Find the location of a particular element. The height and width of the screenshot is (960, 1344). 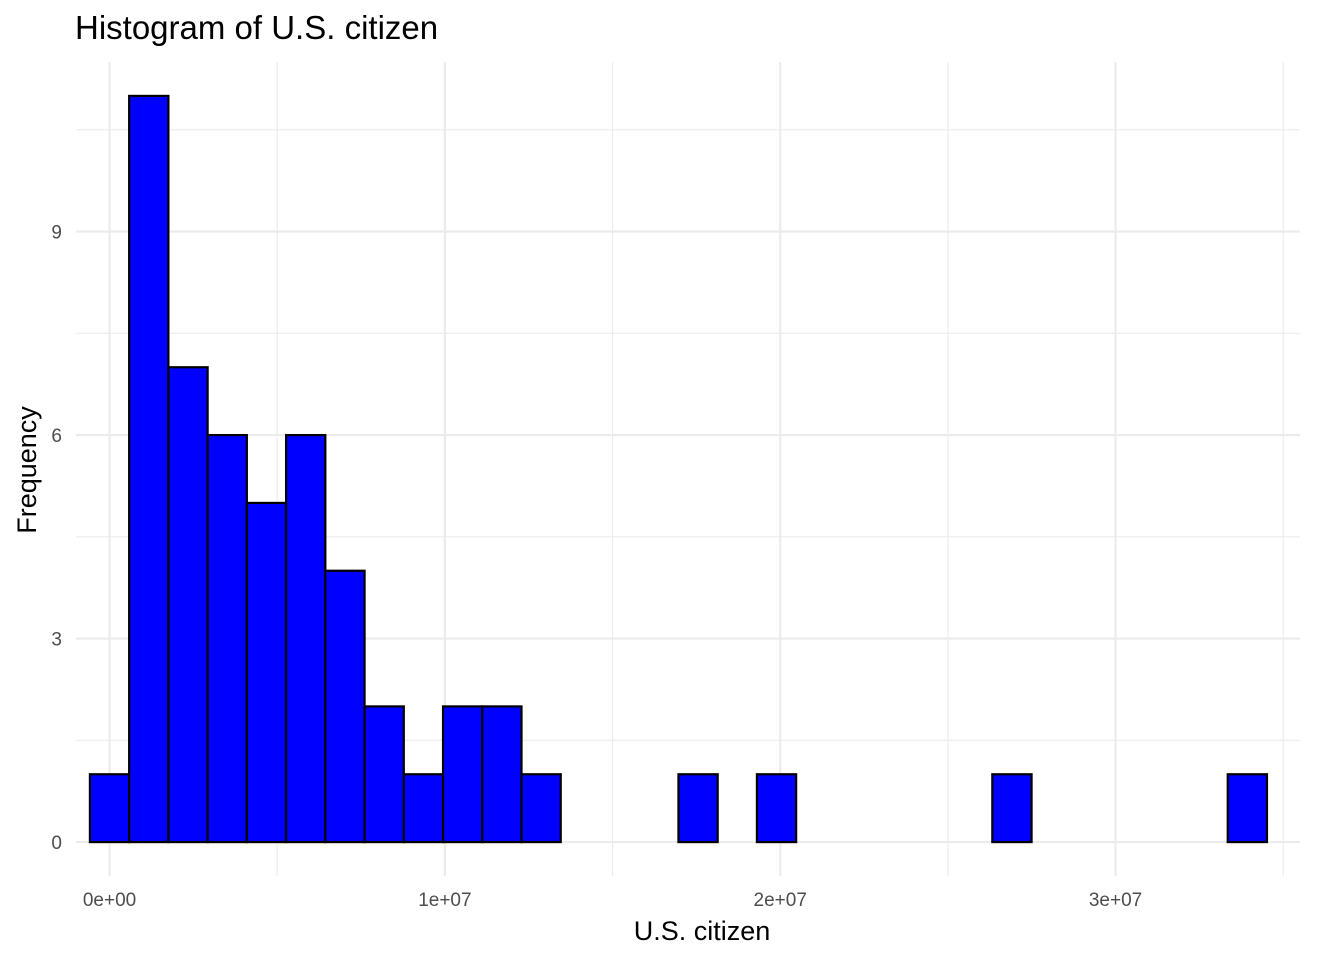

y-tick-label: 9 is located at coordinates (56, 233).